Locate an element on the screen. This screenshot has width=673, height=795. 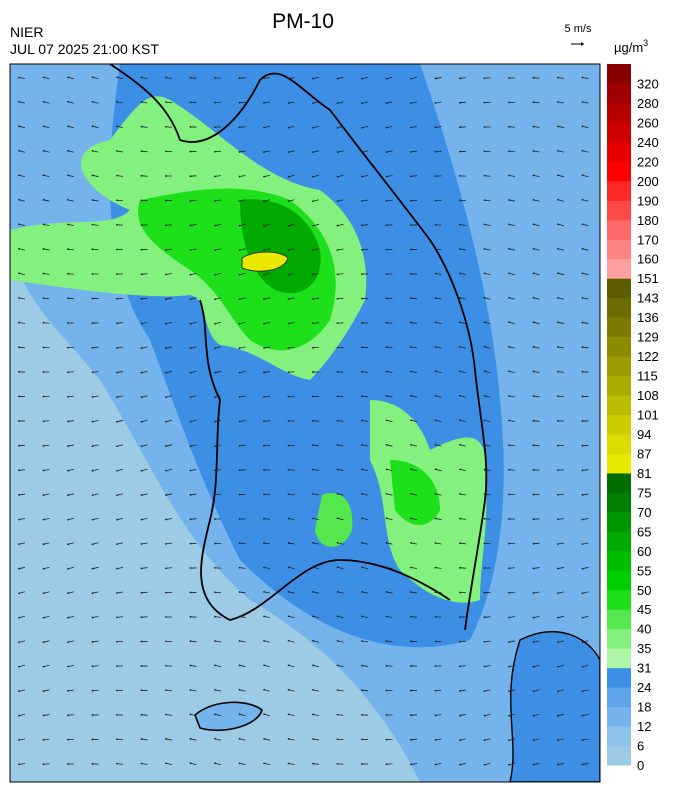
colorbar-label: 240 is located at coordinates (648, 142).